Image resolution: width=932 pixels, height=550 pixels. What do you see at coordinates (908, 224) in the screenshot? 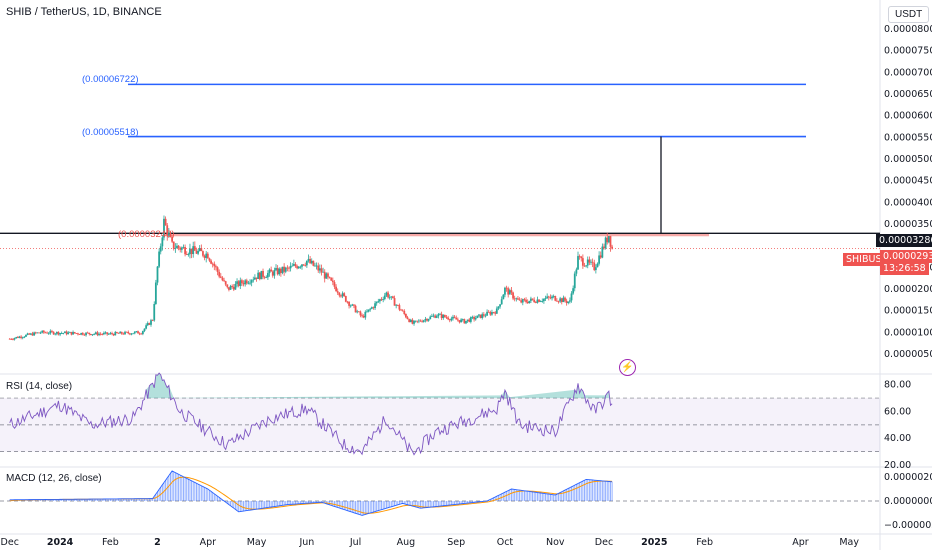
I see `price-tick-label: 0.00003500` at bounding box center [908, 224].